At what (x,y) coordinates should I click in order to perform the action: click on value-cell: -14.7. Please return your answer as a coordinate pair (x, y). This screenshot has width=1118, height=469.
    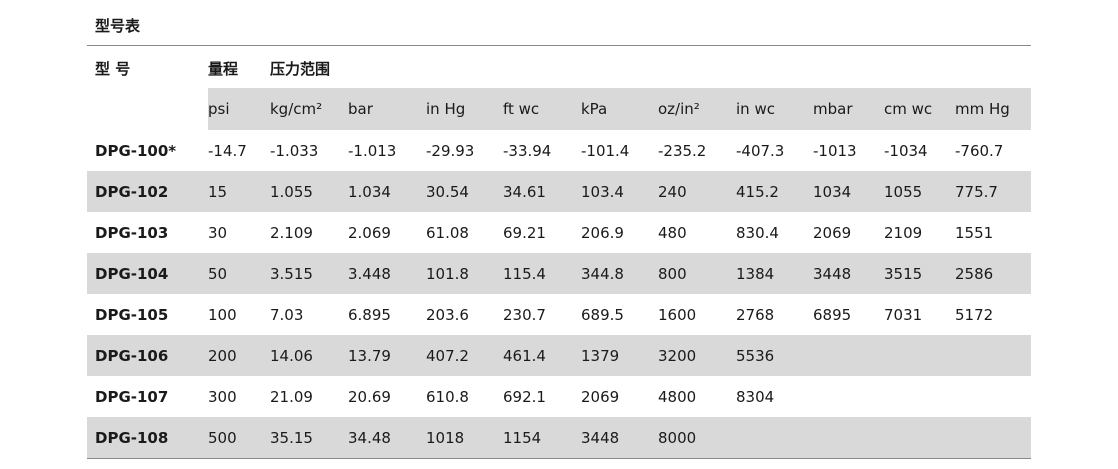
    Looking at the image, I should click on (227, 150).